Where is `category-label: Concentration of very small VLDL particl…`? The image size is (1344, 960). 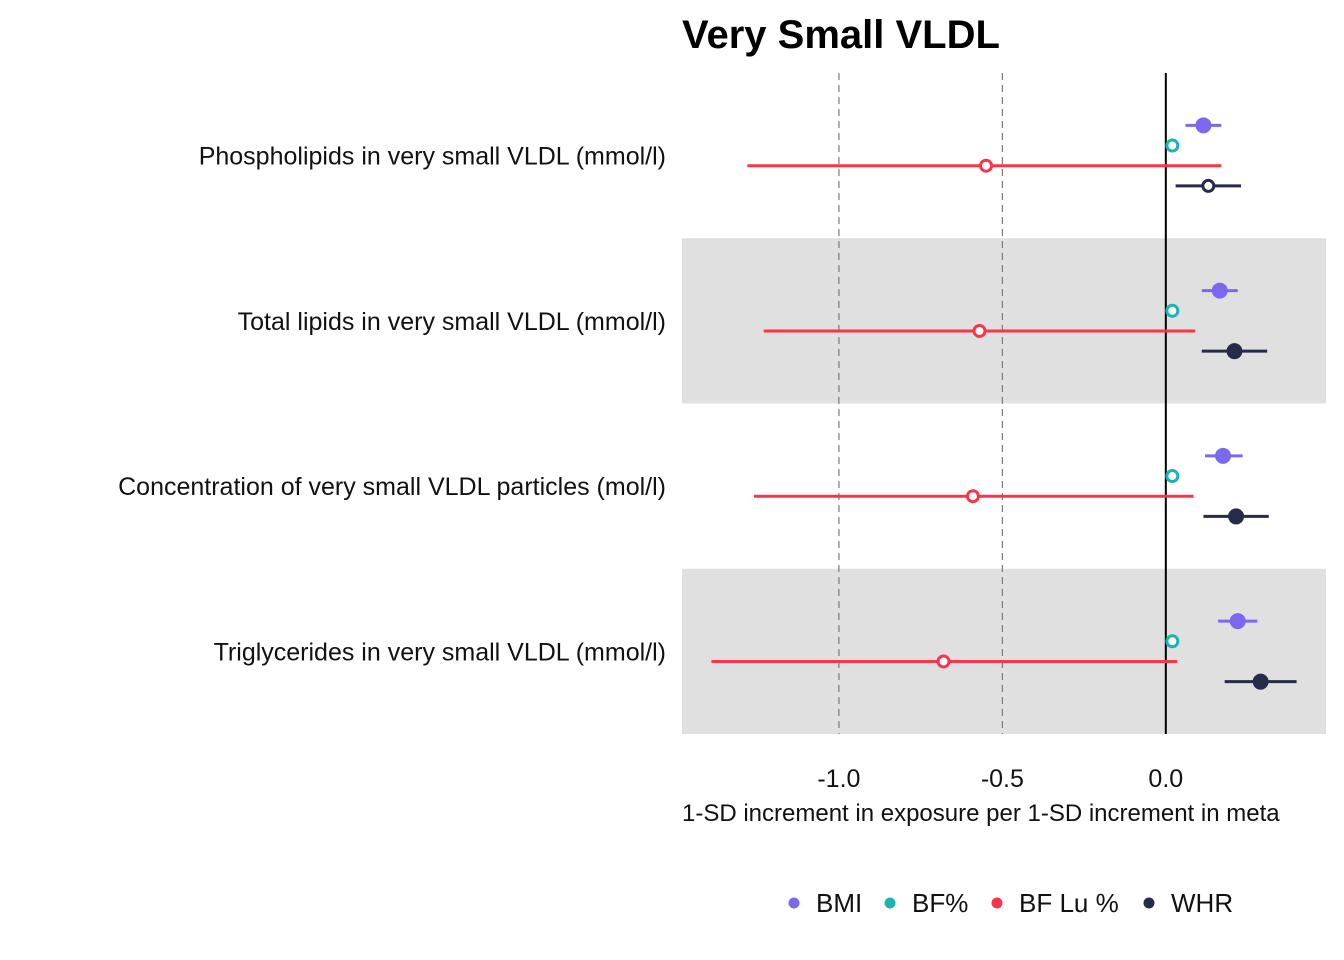 category-label: Concentration of very small VLDL particl… is located at coordinates (392, 487).